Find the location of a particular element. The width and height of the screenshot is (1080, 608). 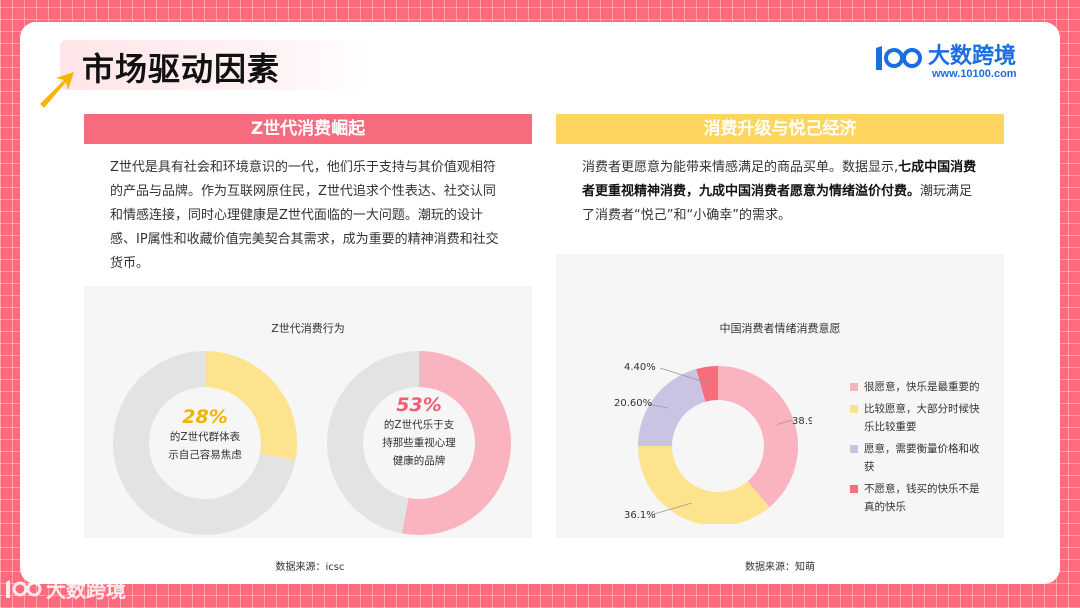

legend-label: 比较愿意，大部分时候快 is located at coordinates (922, 409).